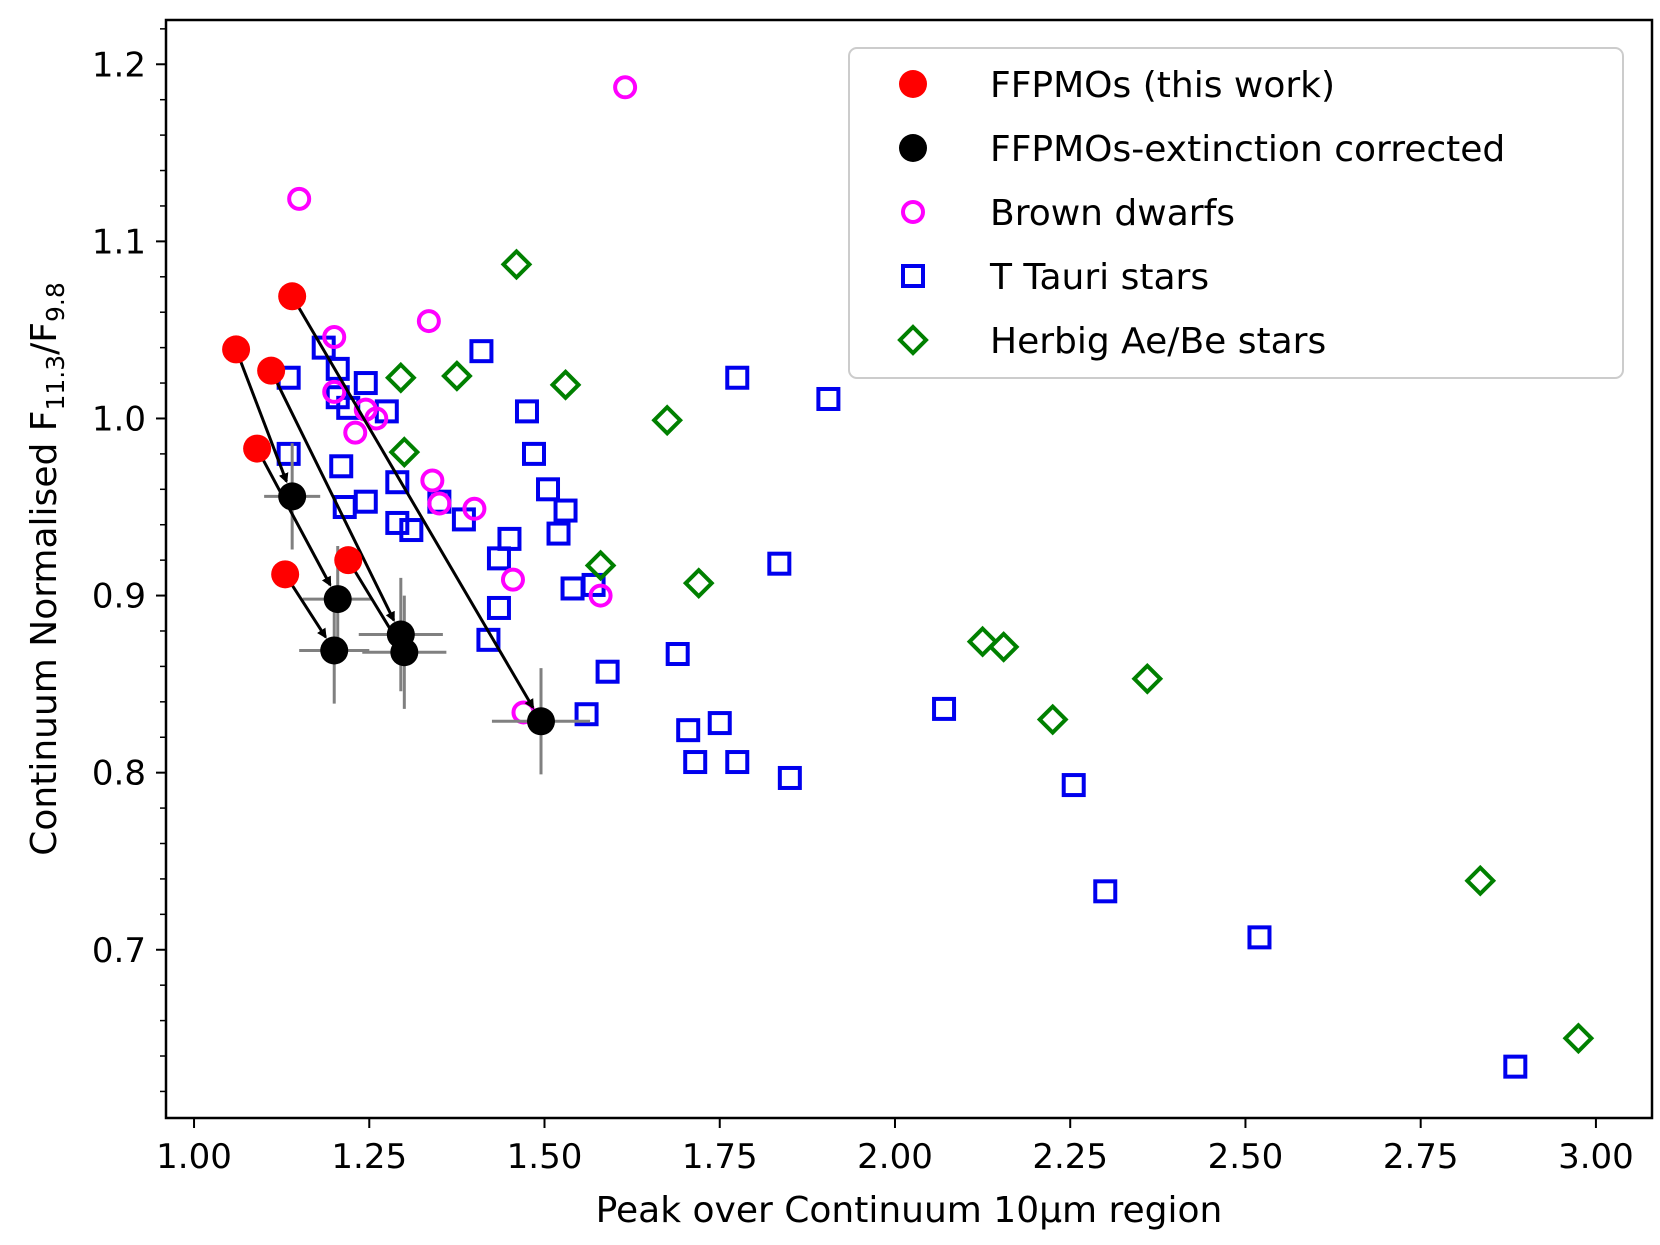  What do you see at coordinates (194, 1157) in the screenshot?
I see `x-tick-label: 1.00` at bounding box center [194, 1157].